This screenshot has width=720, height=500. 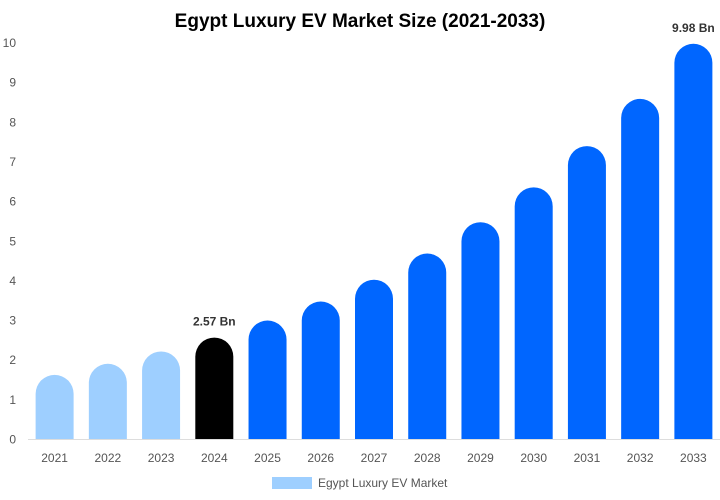 I want to click on y-tick-label: 0, so click(x=12, y=440).